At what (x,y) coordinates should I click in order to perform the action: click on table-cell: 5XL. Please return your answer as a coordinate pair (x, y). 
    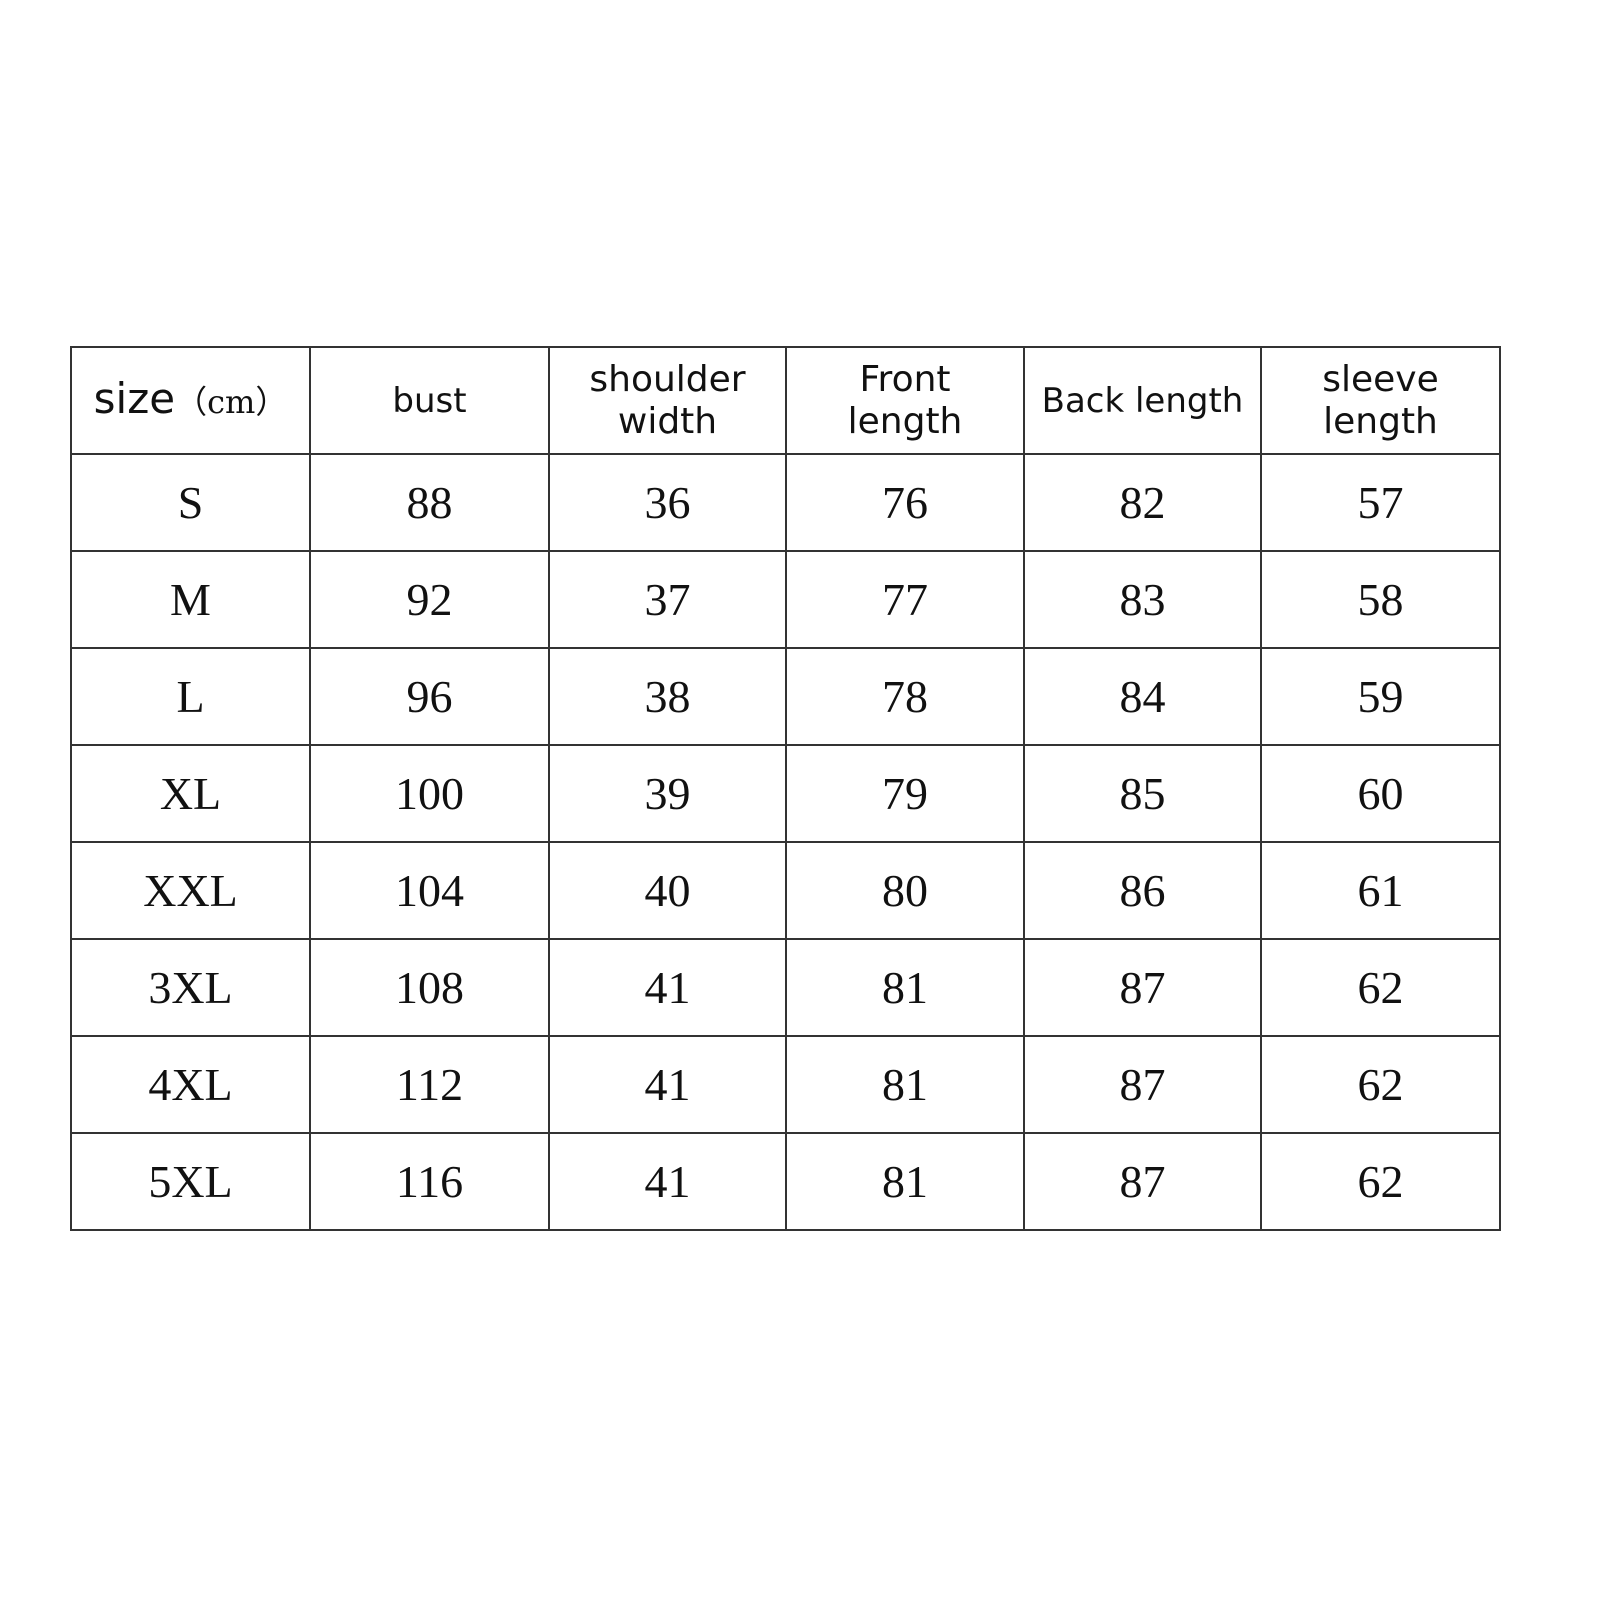
    Looking at the image, I should click on (190, 1181).